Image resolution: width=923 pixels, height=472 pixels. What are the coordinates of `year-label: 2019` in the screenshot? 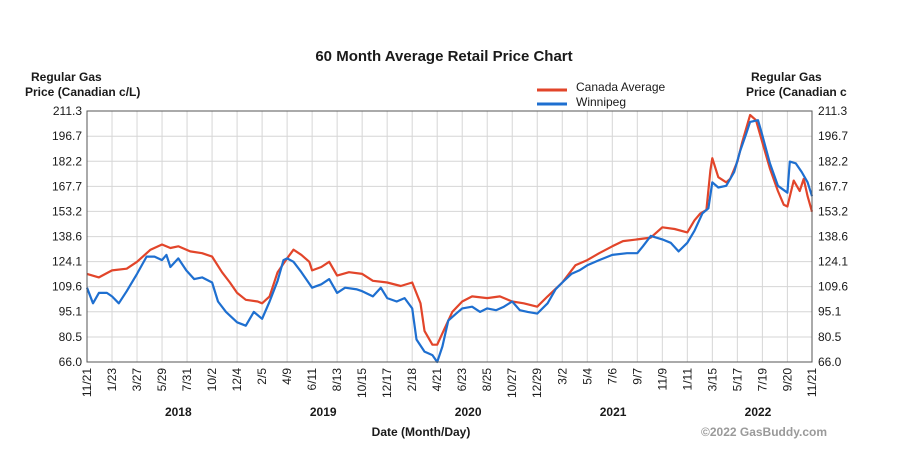 It's located at (323, 412).